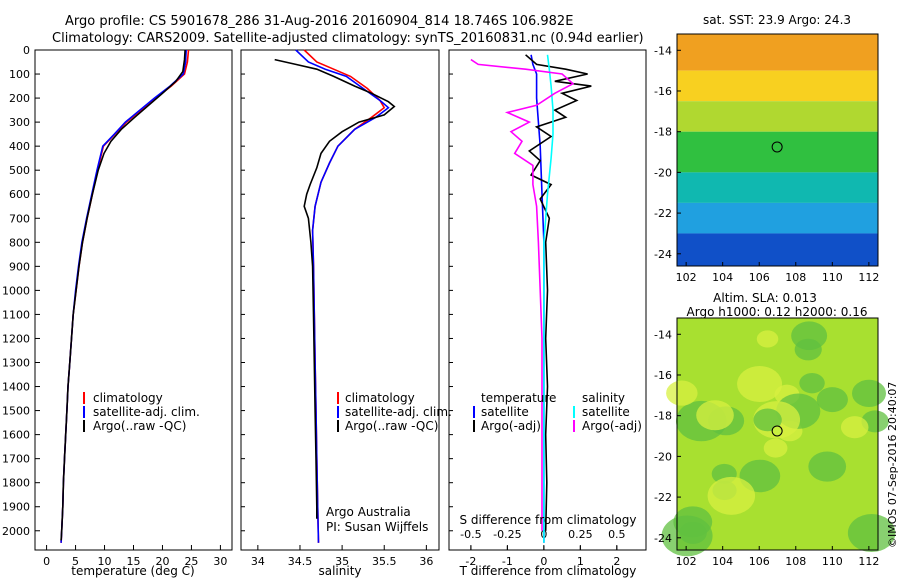 The image size is (900, 584). I want to click on sst-map-title: sat. SST: 23.9 Argo: 24.3, so click(777, 20).